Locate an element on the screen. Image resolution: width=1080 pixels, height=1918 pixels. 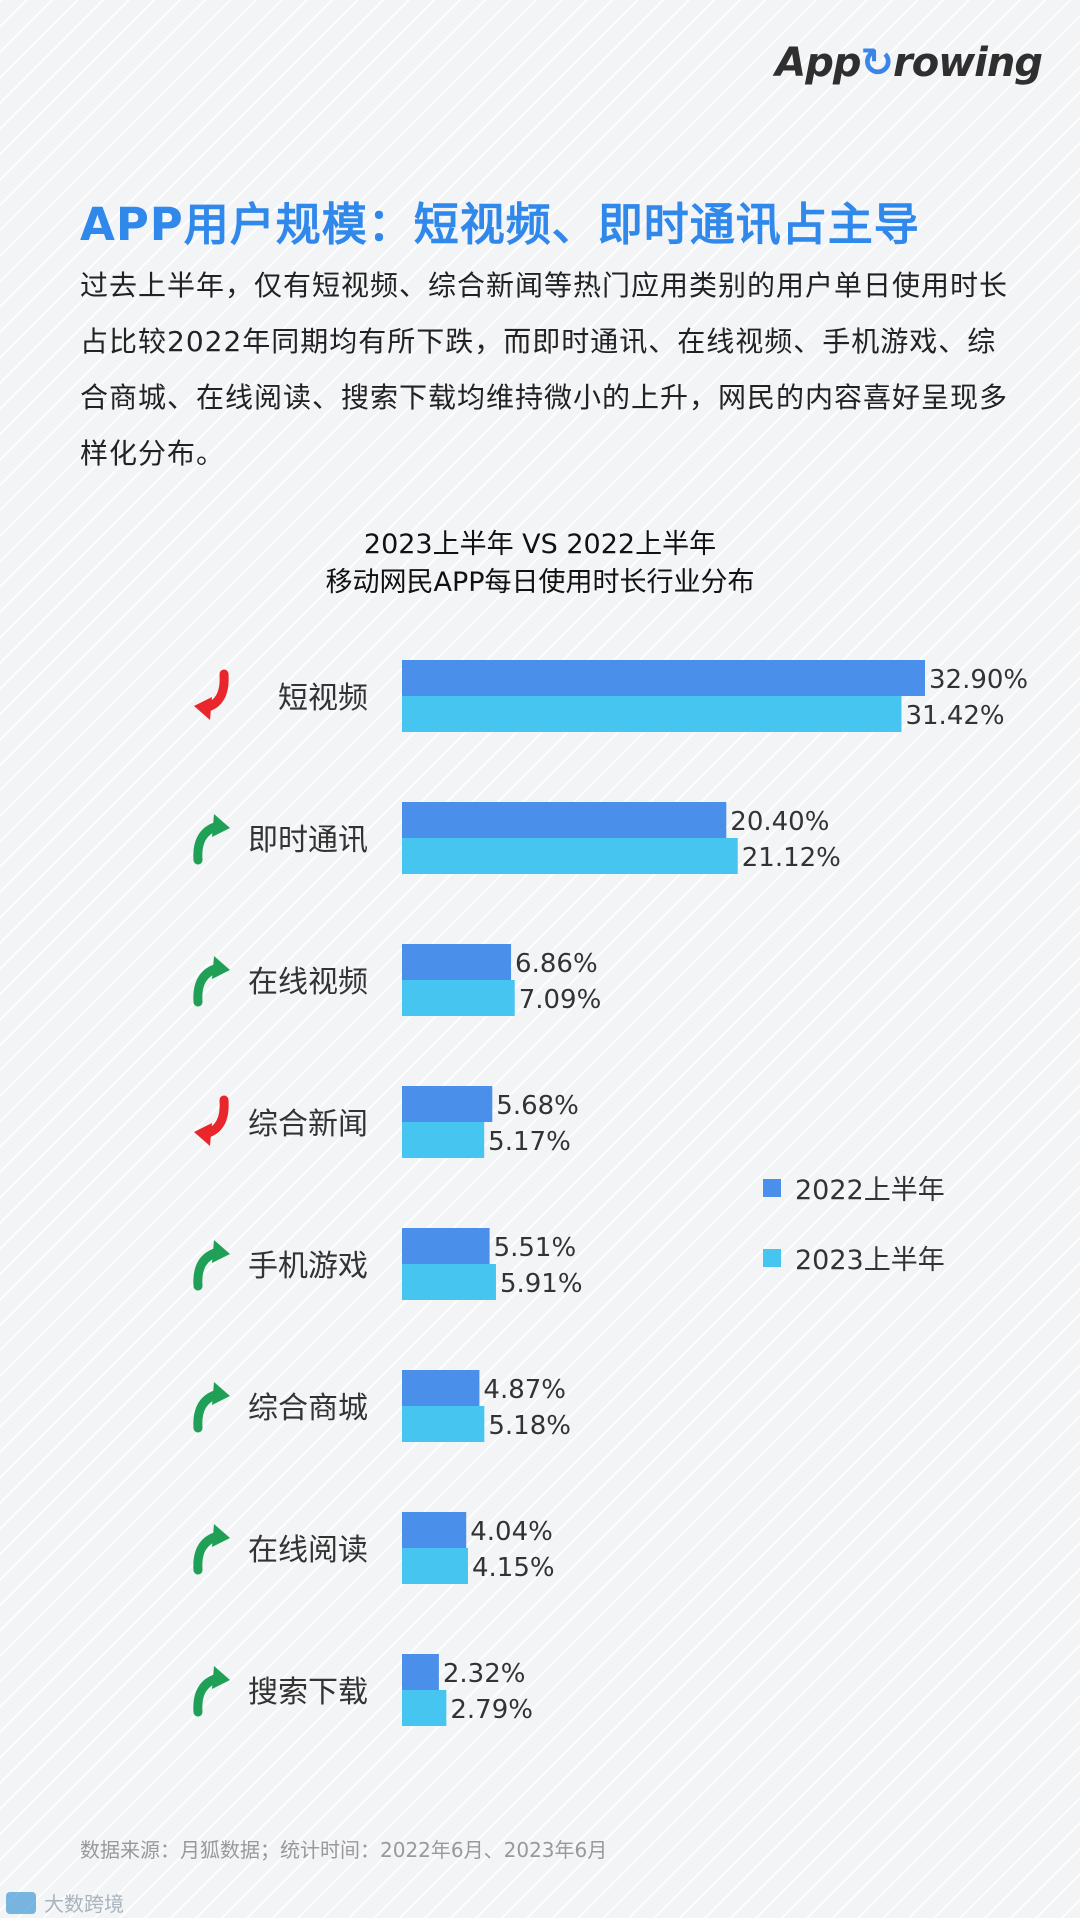
bar-value-label: 2.32% is located at coordinates (484, 1674).